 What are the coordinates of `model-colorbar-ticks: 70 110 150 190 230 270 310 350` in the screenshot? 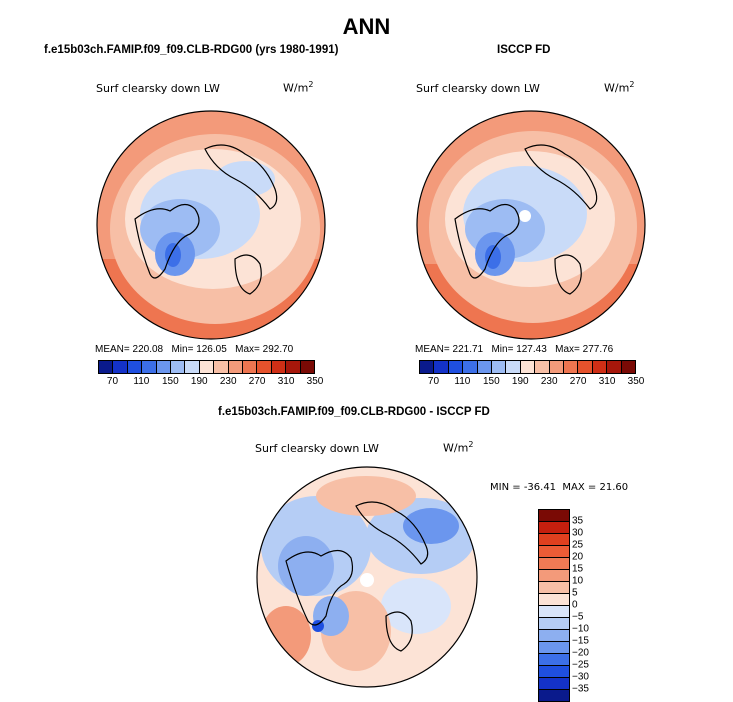 It's located at (210, 383).